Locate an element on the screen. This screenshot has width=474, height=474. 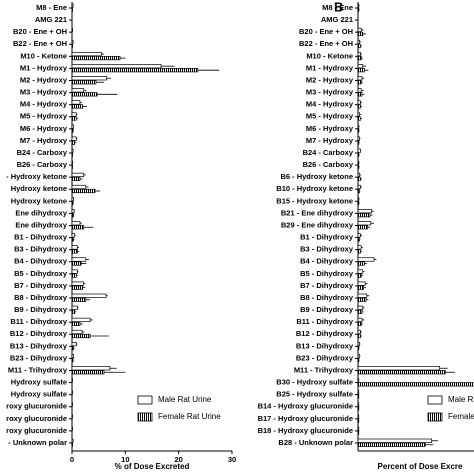
category-label: B26 - Carboxy is located at coordinates (42, 164).